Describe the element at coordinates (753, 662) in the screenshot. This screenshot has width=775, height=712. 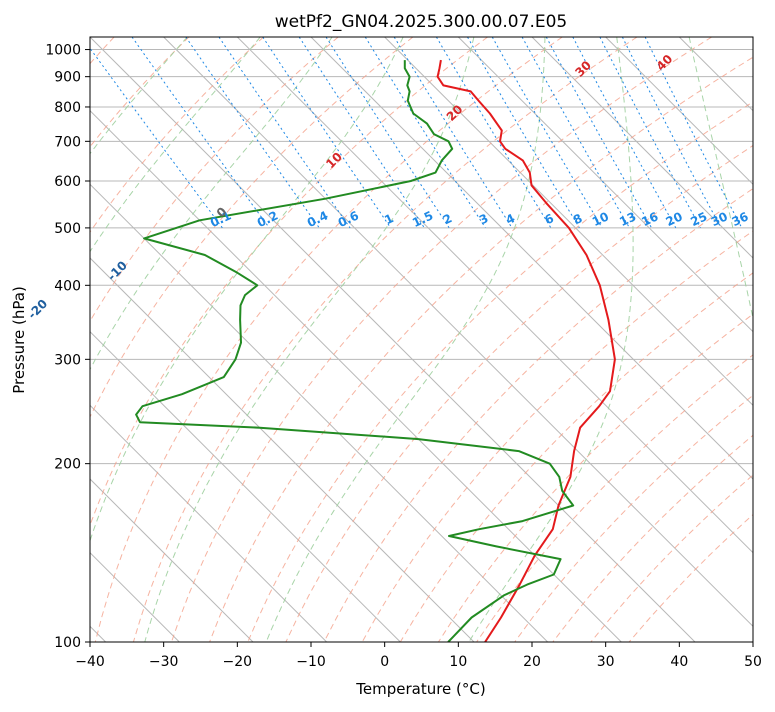
I see `x-tick-label: 50` at that location.